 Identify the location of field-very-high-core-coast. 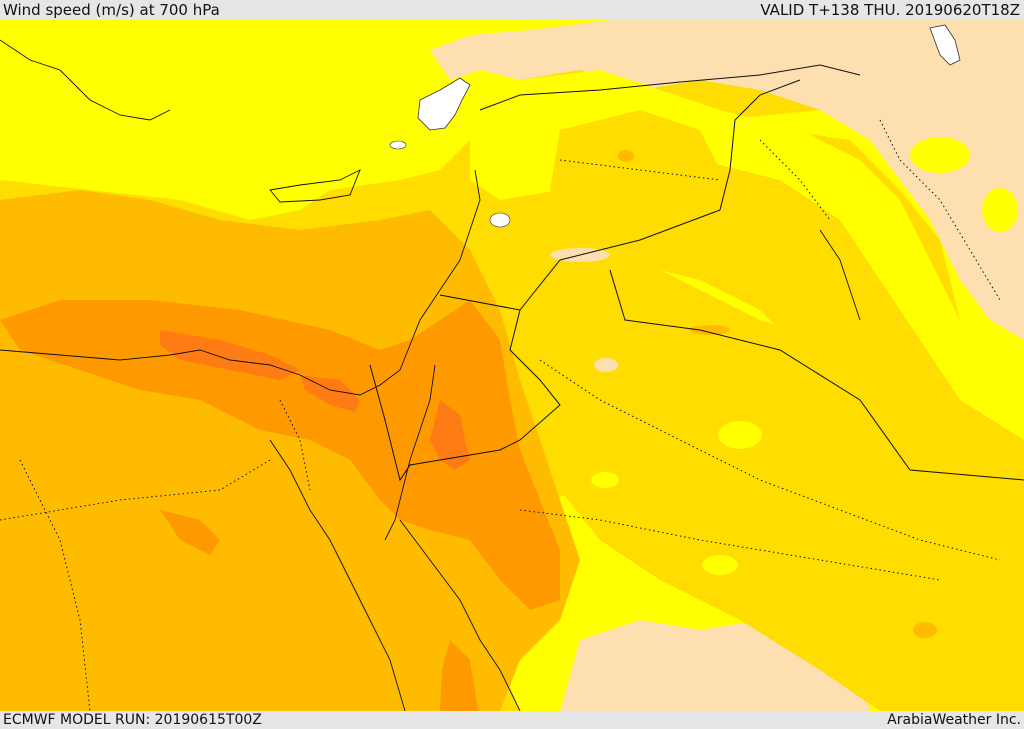
(330, 393).